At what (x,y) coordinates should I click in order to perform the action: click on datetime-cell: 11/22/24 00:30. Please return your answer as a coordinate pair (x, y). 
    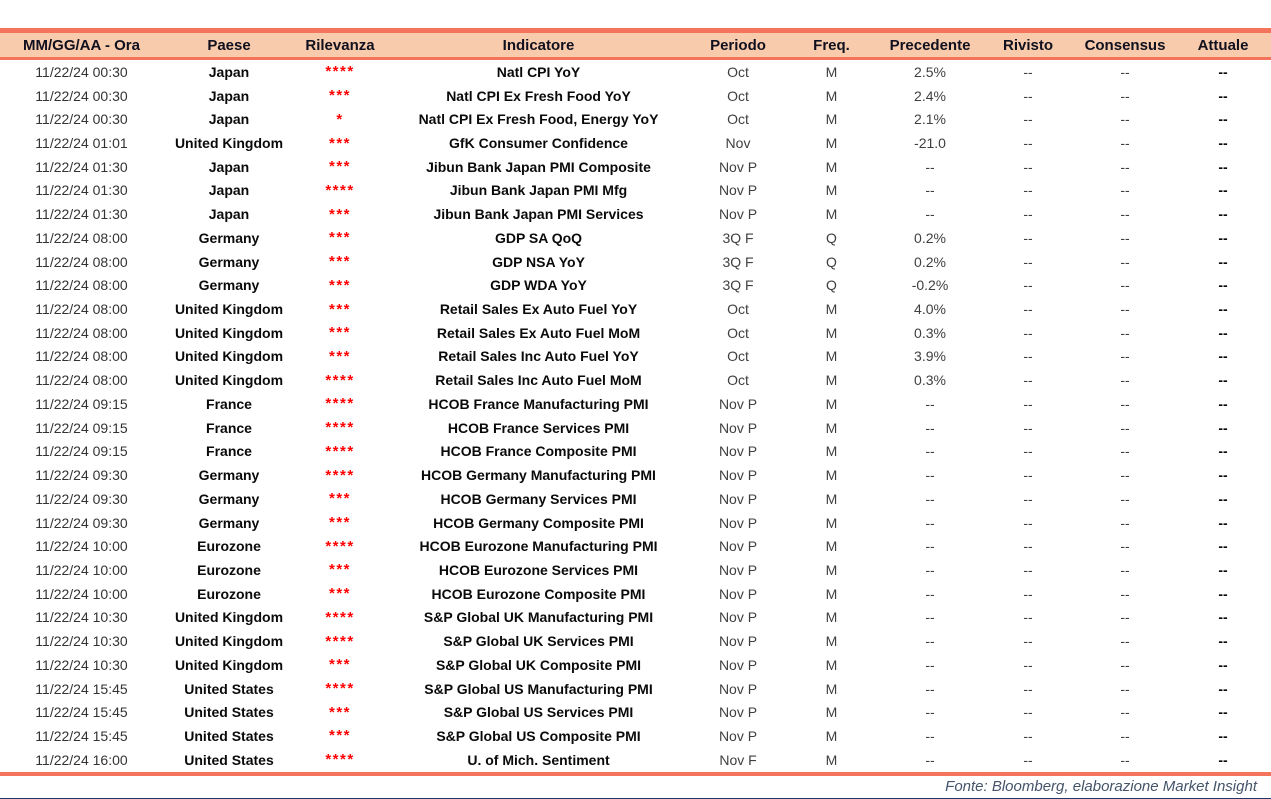
    Looking at the image, I should click on (81, 71).